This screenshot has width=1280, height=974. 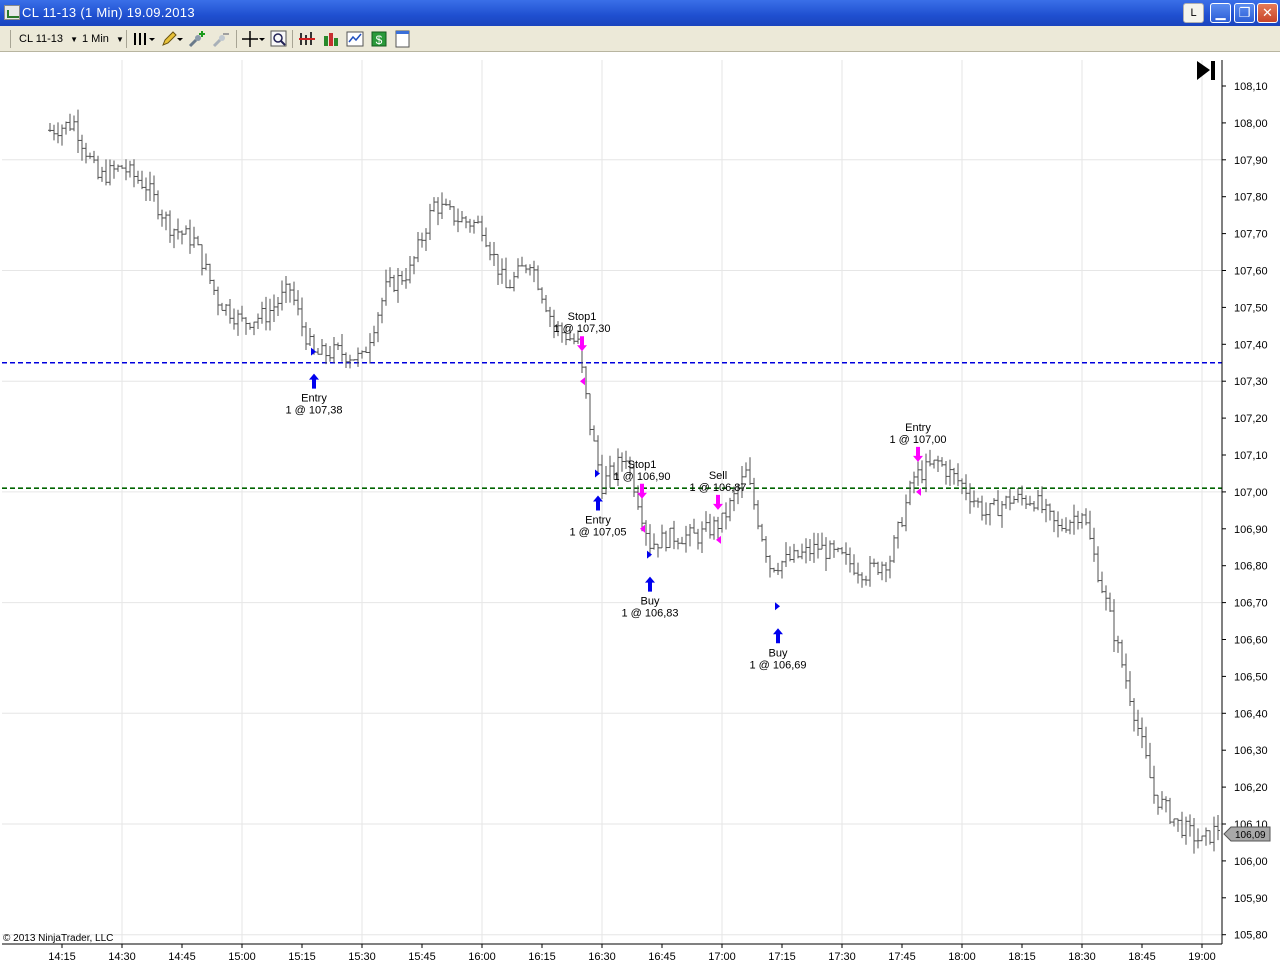 I want to click on strategy-icon, so click(x=307, y=39).